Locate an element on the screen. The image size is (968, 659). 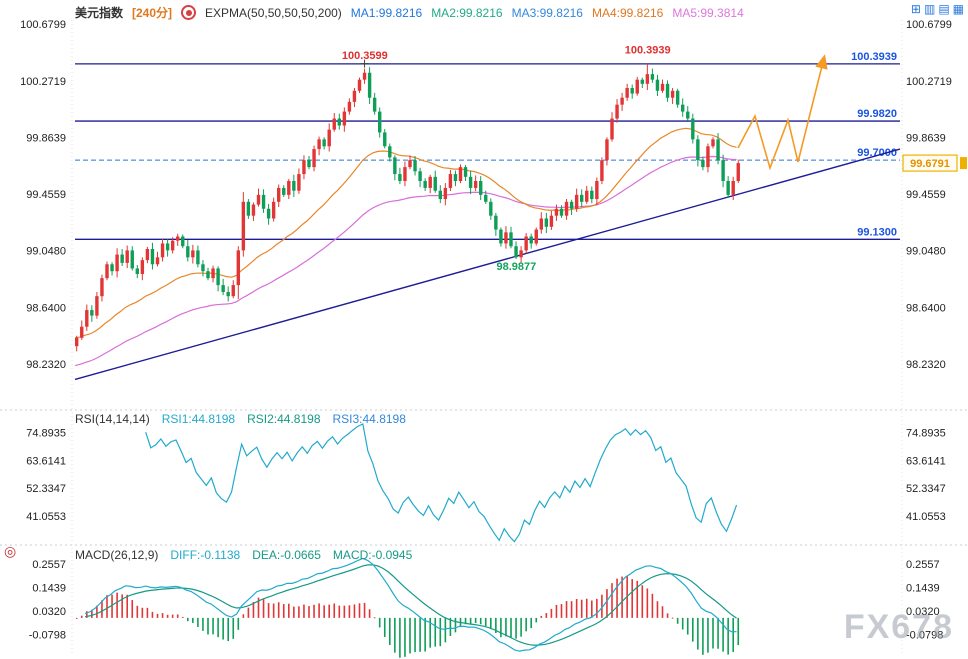
rsi1-value: RSI1:44.8198 is located at coordinates (198, 419).